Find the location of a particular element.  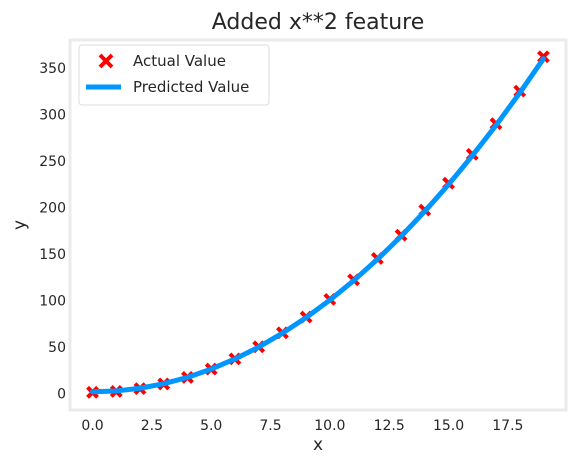

y-tick-label: 350 is located at coordinates (52, 69).